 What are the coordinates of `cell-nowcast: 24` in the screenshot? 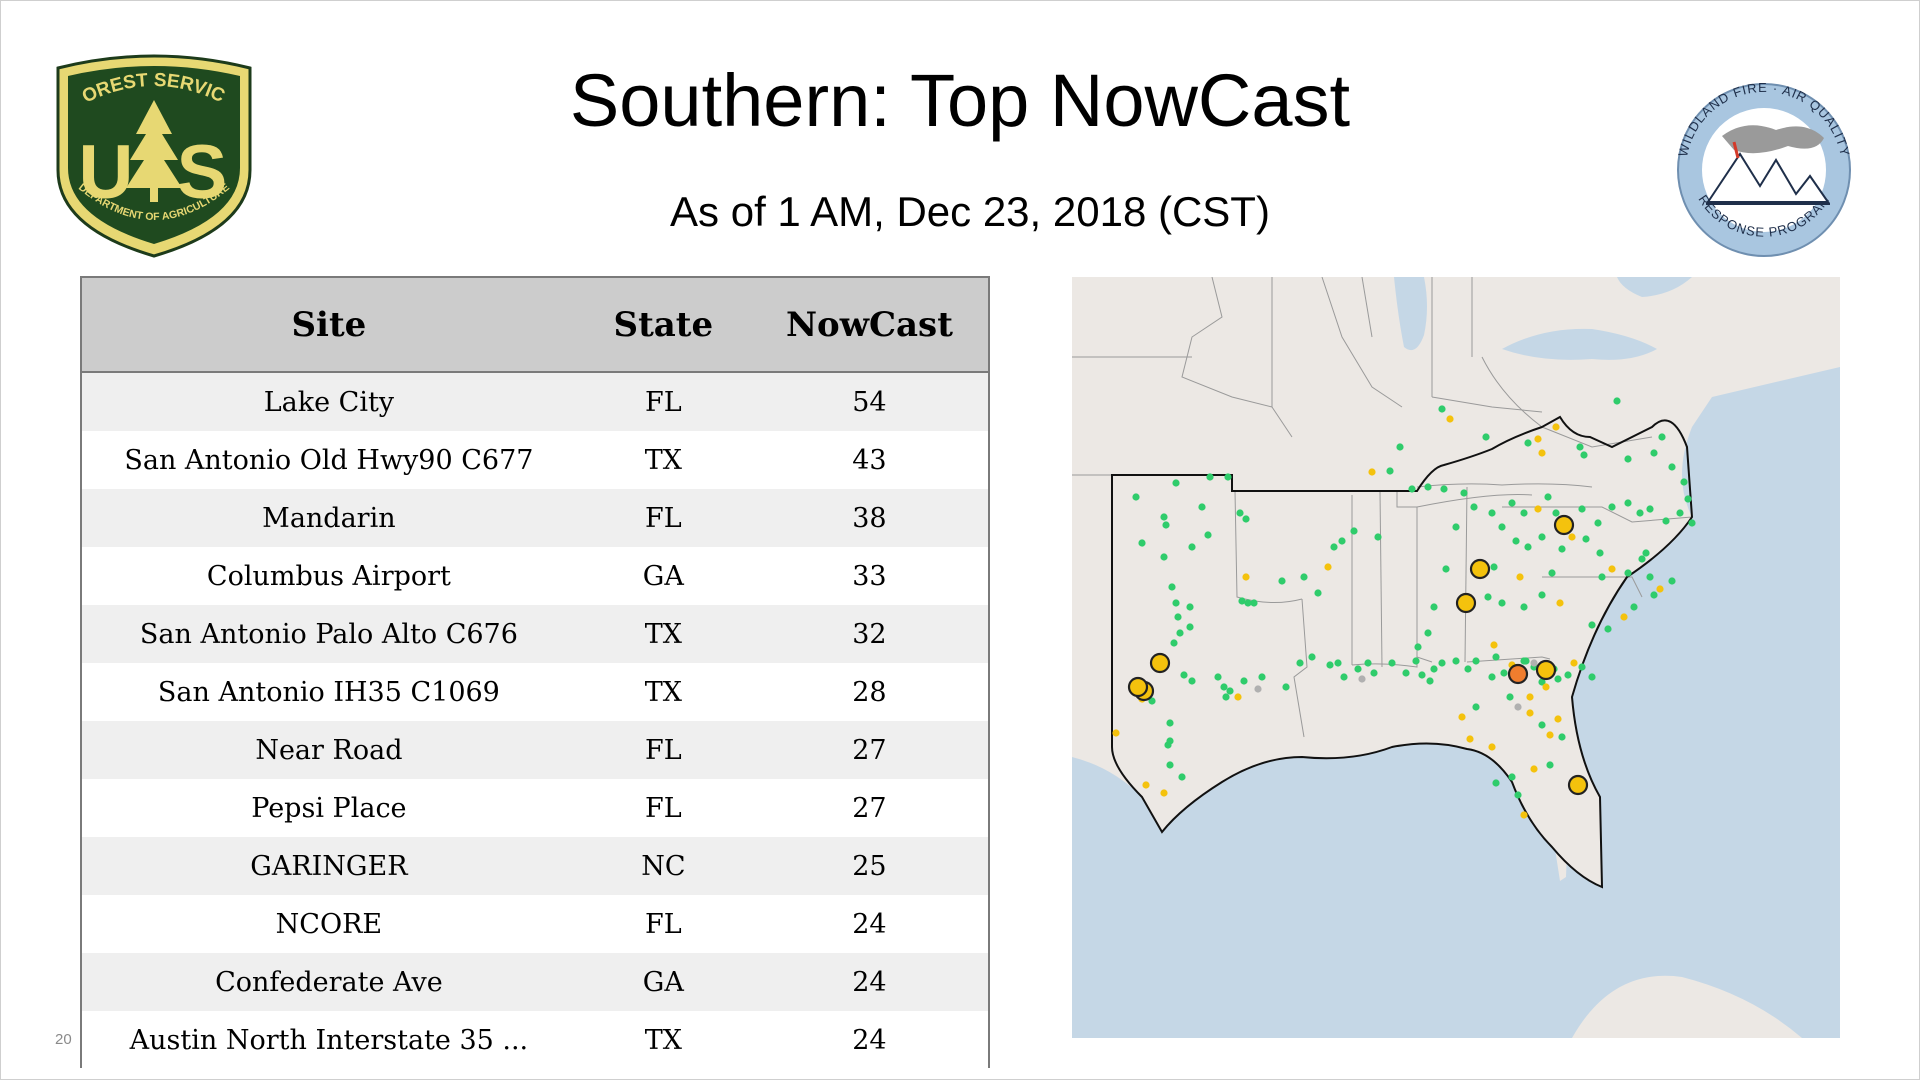 It's located at (869, 924).